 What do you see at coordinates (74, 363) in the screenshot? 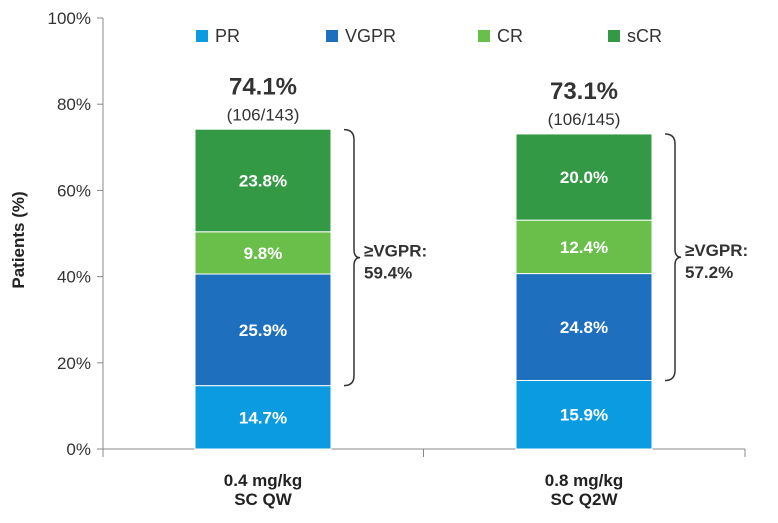
I see `y-tick-label: 20%` at bounding box center [74, 363].